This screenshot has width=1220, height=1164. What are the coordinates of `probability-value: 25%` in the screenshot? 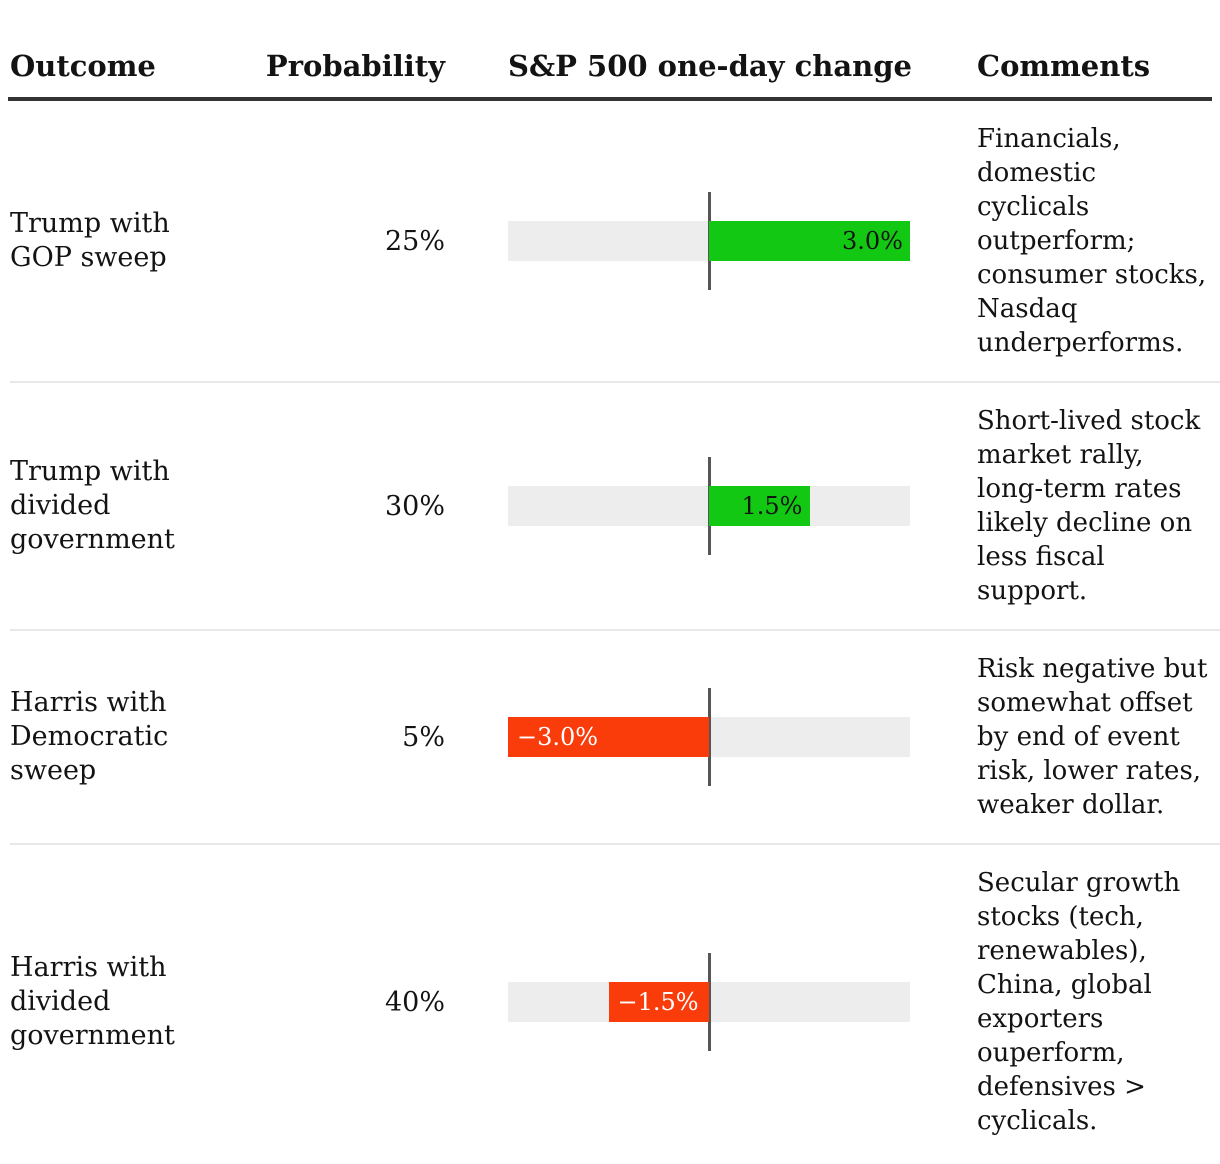 It's located at (414, 241).